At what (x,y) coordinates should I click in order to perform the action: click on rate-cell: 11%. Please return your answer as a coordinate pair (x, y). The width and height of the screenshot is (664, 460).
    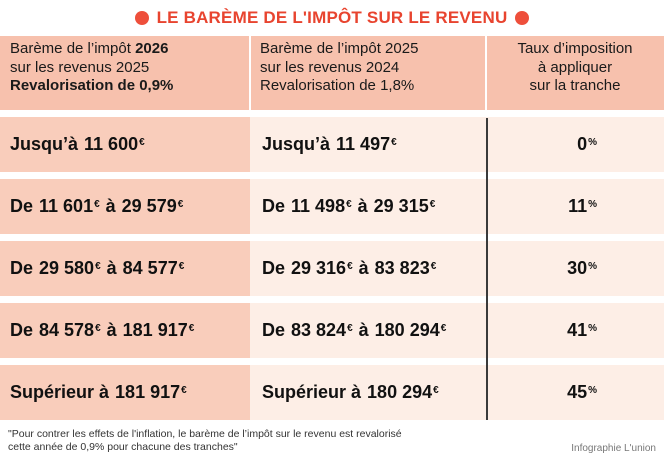
    Looking at the image, I should click on (582, 206).